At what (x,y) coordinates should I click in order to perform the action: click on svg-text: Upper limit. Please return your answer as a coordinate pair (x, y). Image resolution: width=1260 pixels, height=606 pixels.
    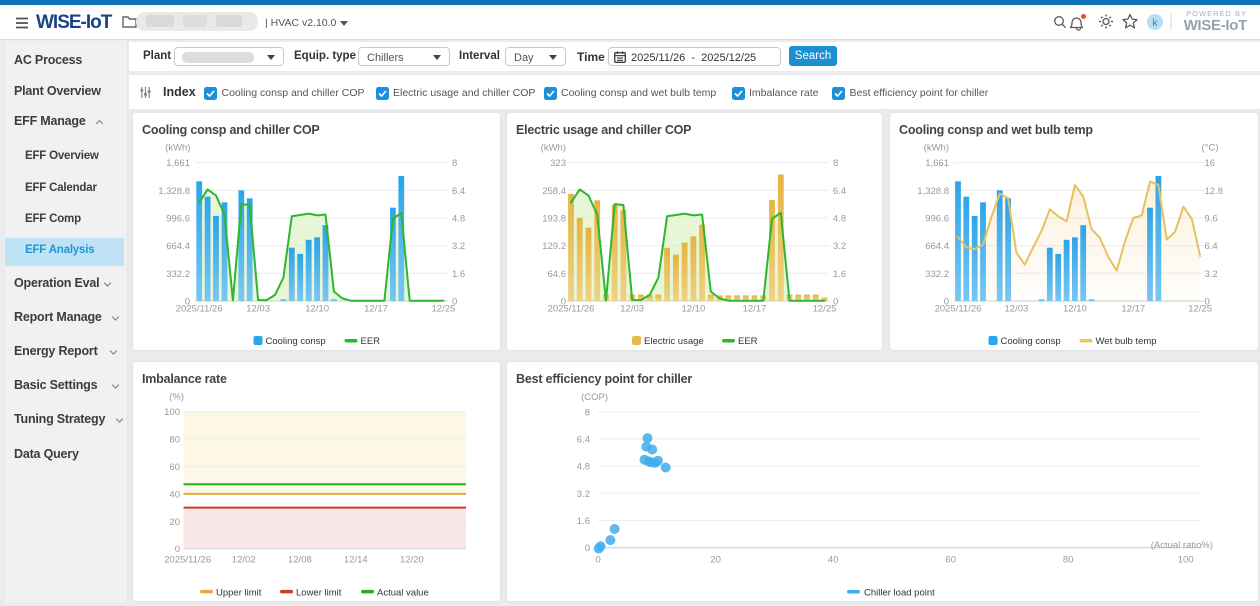
    Looking at the image, I should click on (239, 593).